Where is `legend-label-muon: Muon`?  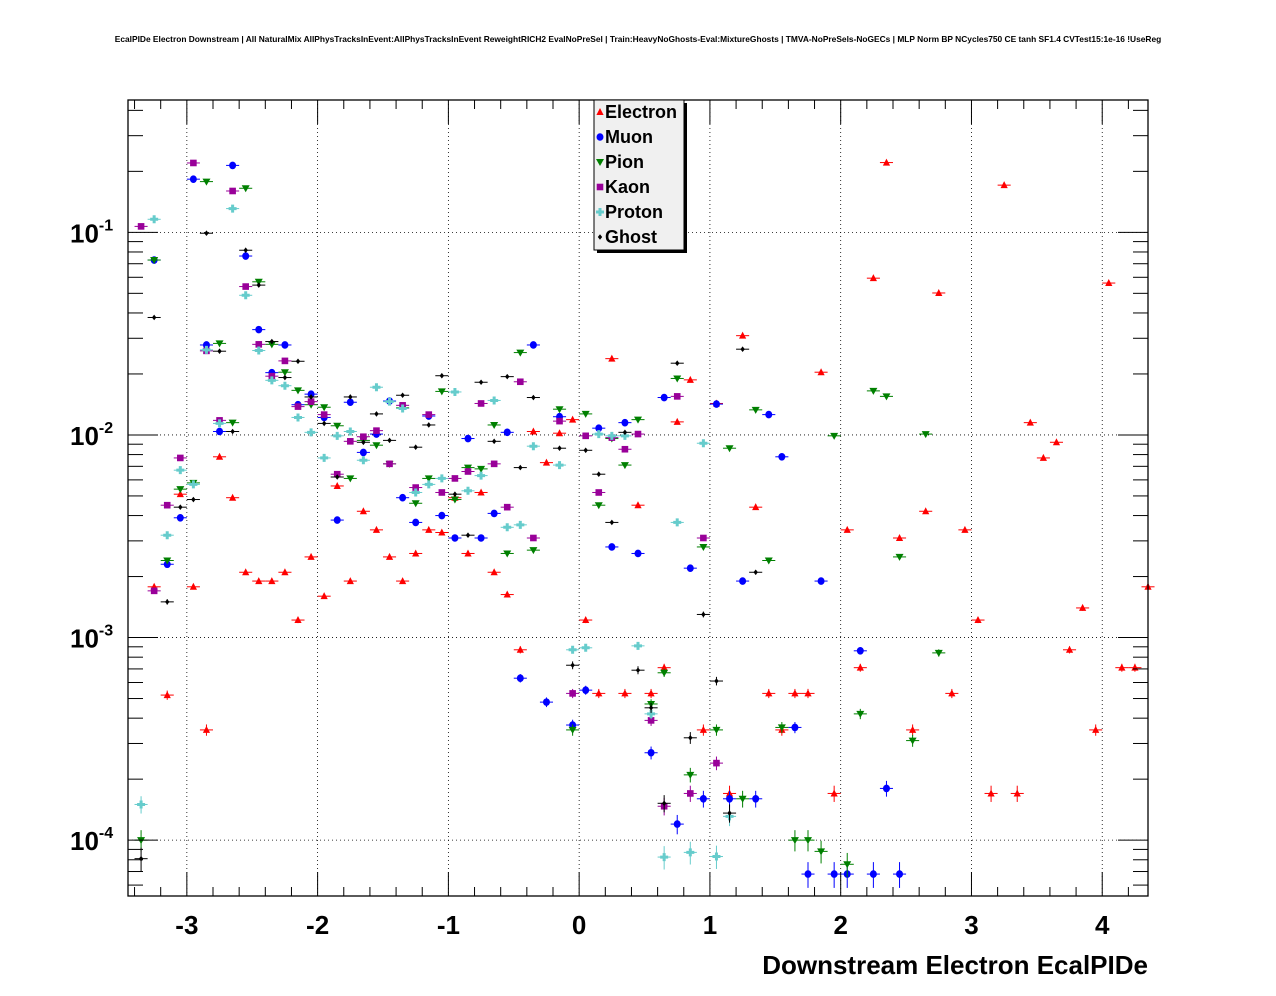
legend-label-muon: Muon is located at coordinates (629, 137).